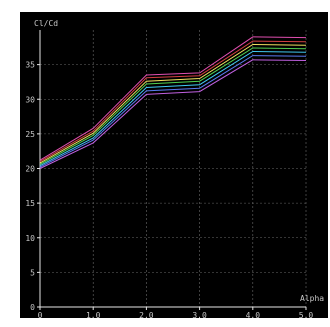 The image size is (330, 327). Describe the element at coordinates (30, 65) in the screenshot. I see `y-tick-label: 35` at that location.